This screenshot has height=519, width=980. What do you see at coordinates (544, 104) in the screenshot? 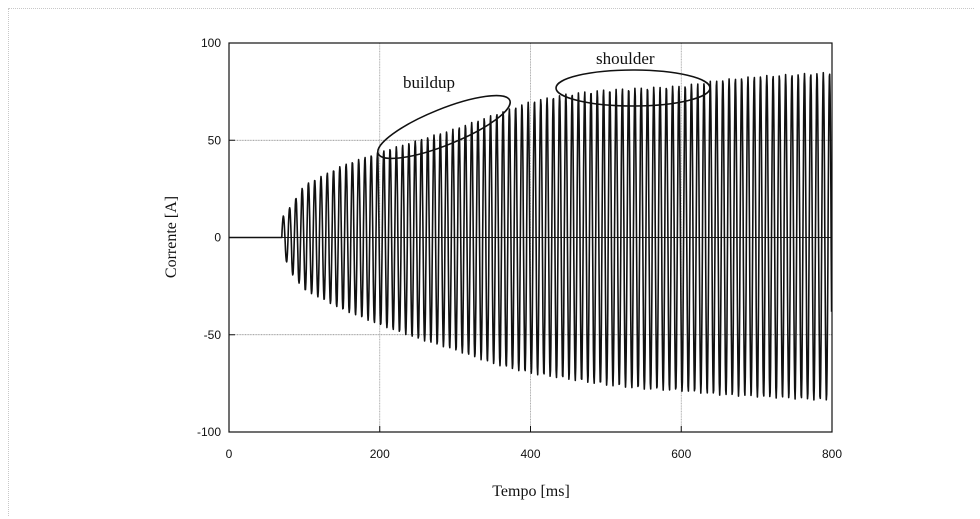
I see `annotations: buildup shoulder` at bounding box center [544, 104].